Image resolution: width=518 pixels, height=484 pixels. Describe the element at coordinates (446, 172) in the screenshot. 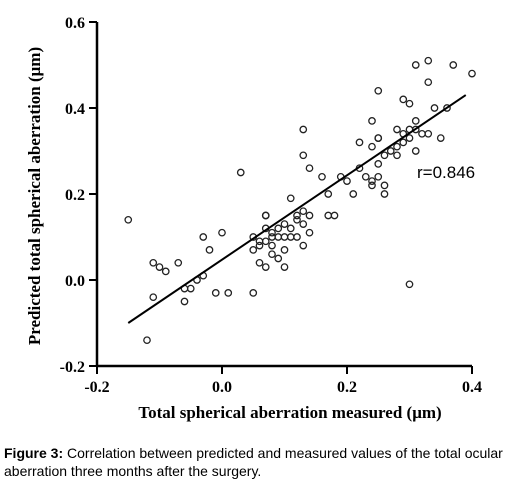

I see `correlation-annotation: r=0.846` at that location.